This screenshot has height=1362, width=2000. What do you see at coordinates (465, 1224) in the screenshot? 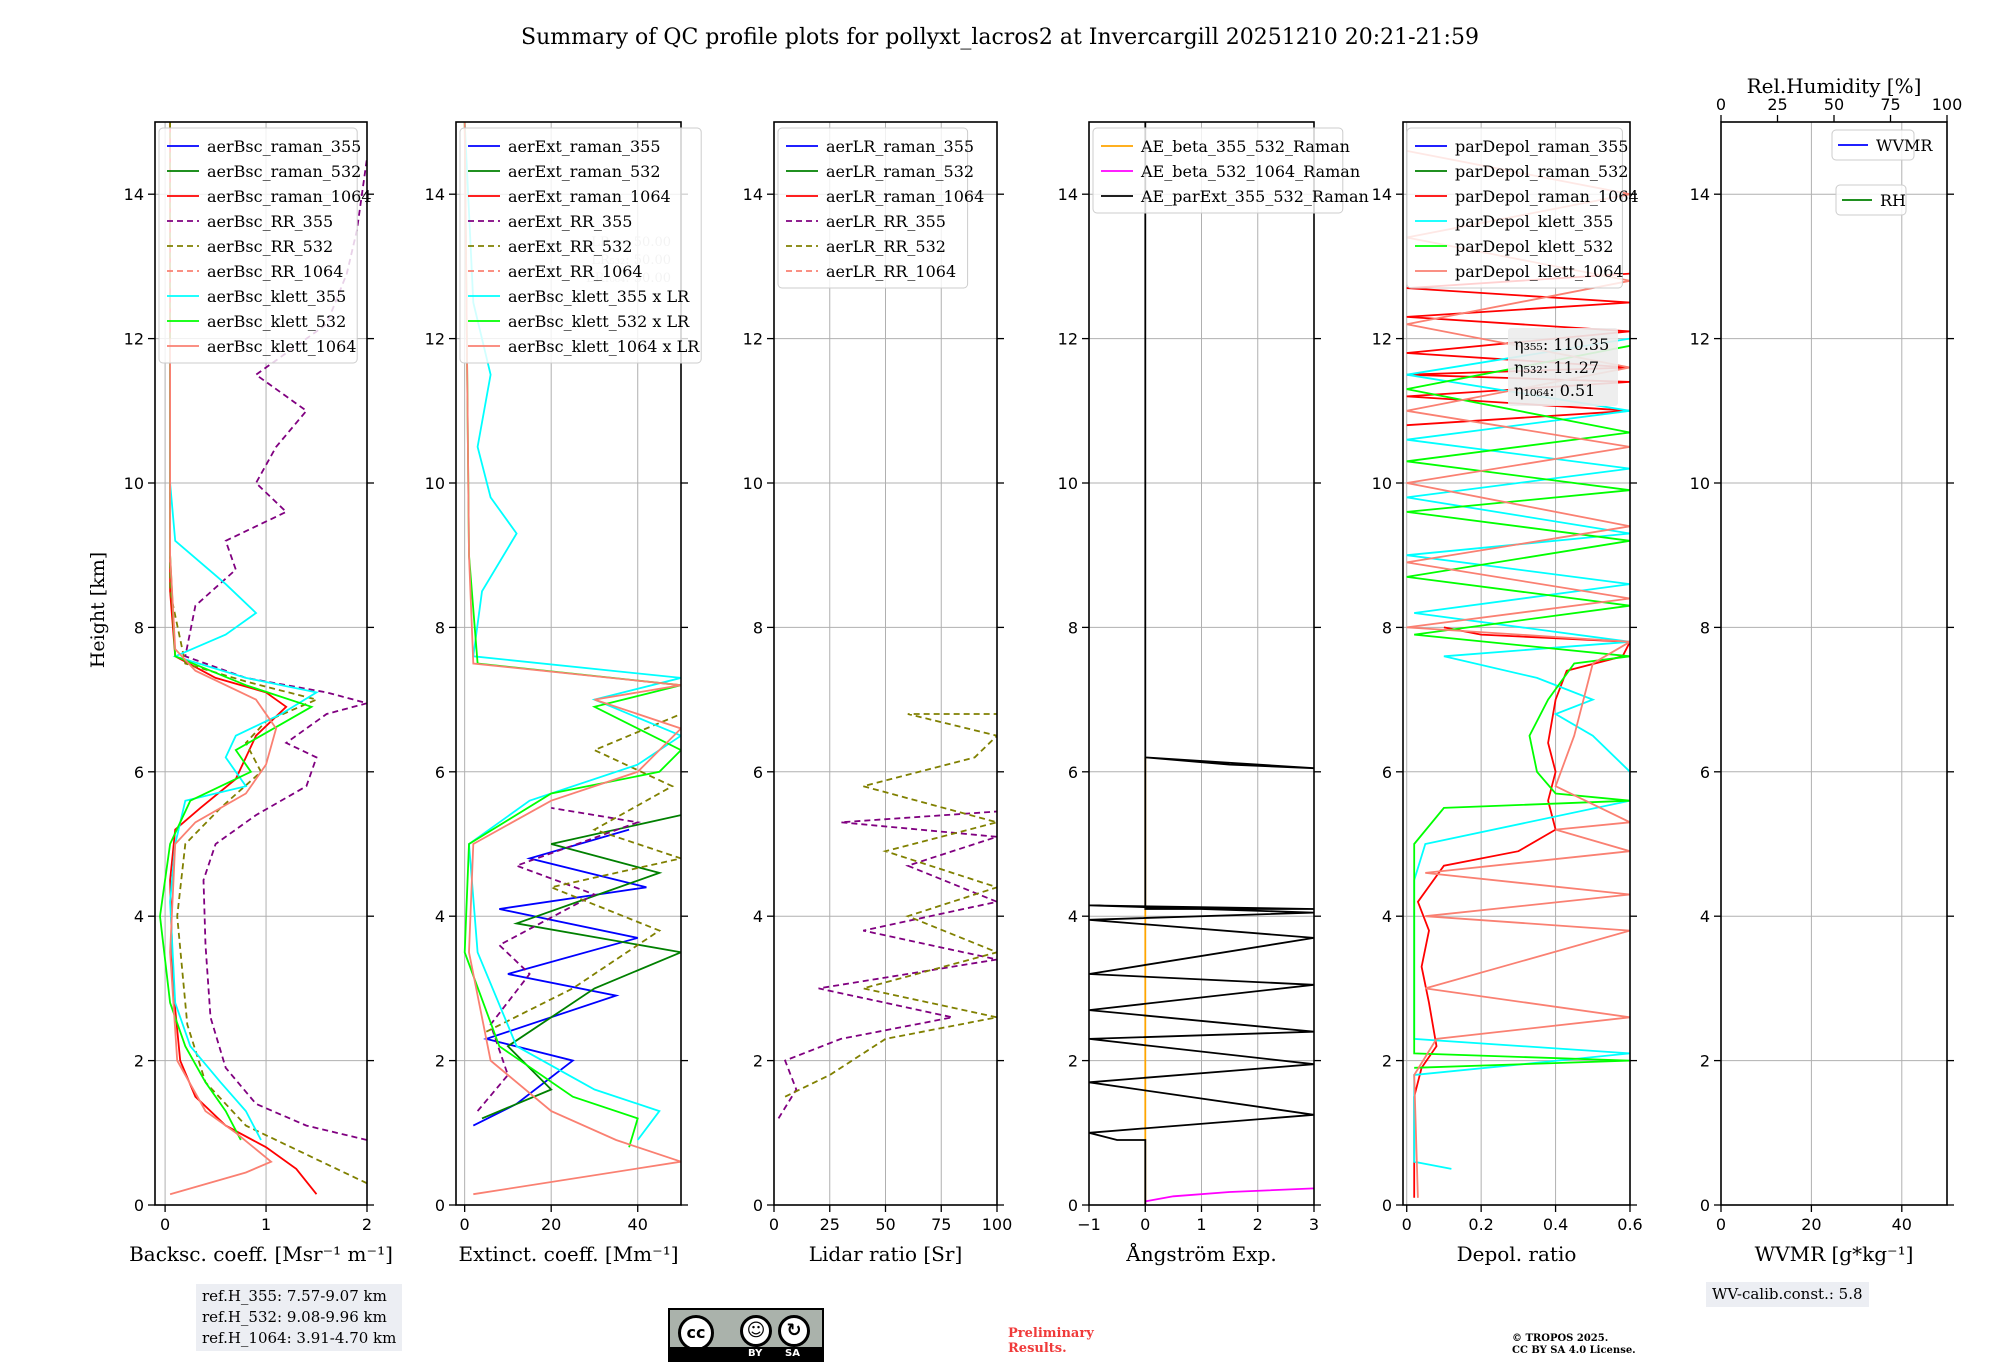
I see `x-tick-label-ext: 0` at bounding box center [465, 1224].